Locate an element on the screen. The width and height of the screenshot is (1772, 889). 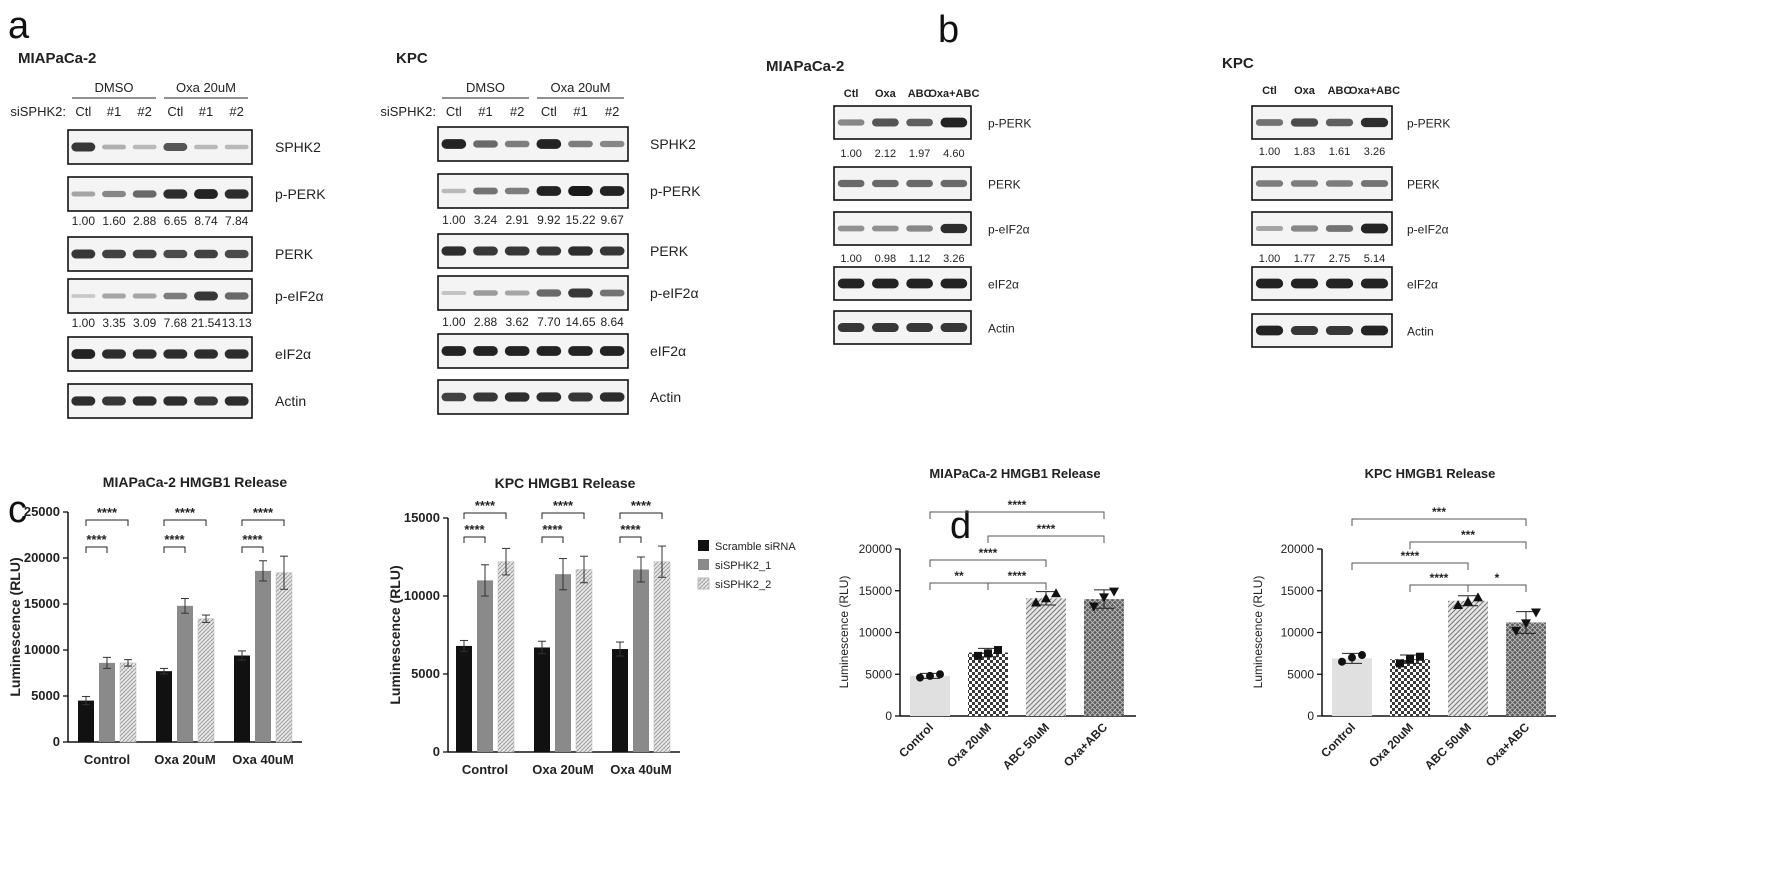
quant-value: 21.54 is located at coordinates (206, 323).